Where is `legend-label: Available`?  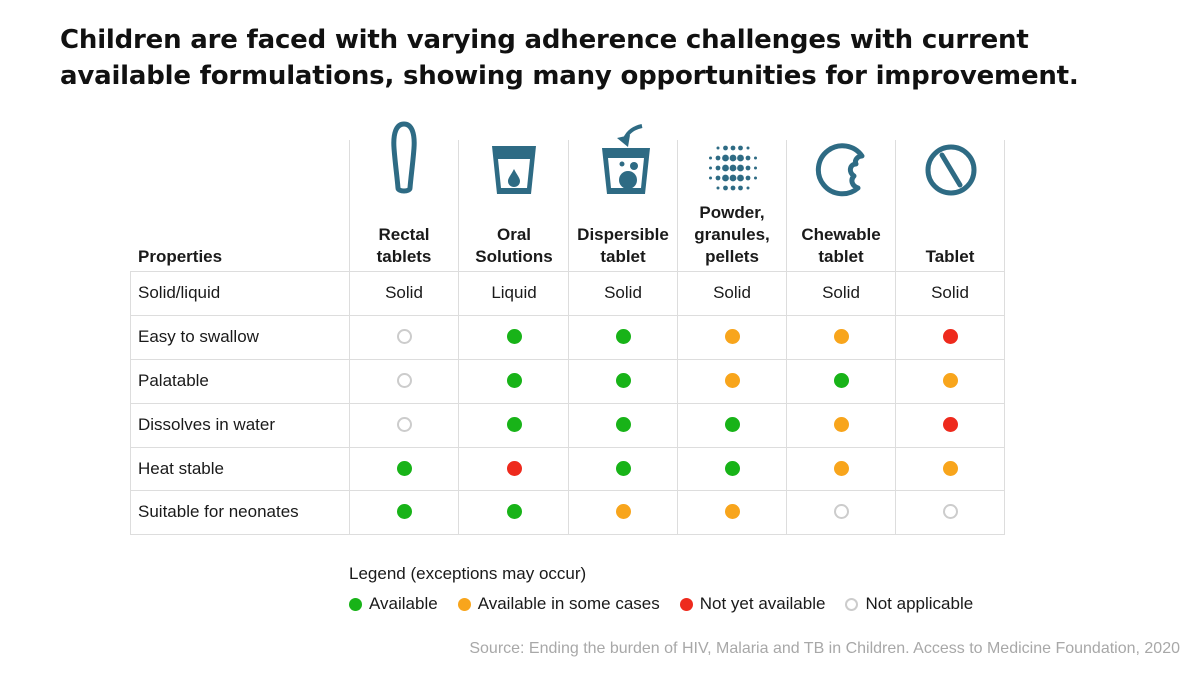 legend-label: Available is located at coordinates (403, 603).